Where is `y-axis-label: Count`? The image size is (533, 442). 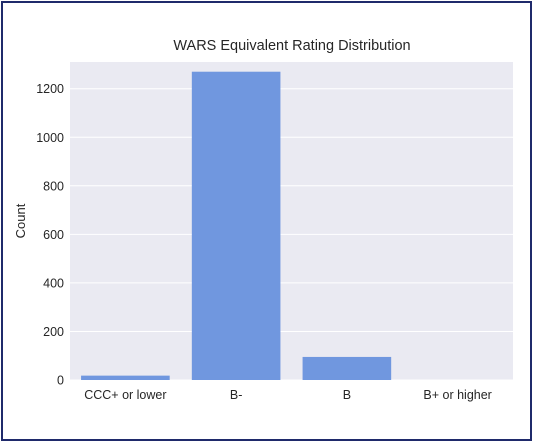
y-axis-label: Count is located at coordinates (20, 220).